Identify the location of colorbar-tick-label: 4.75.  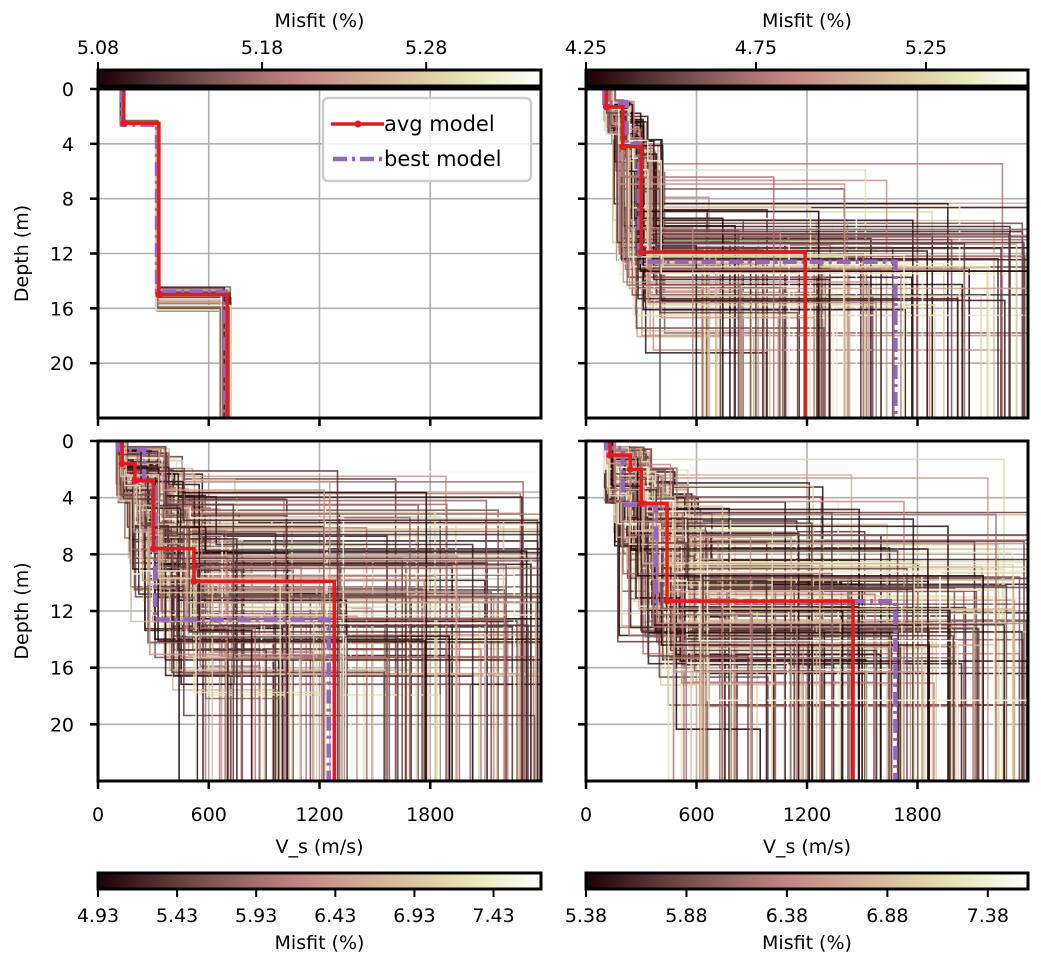
(756, 48).